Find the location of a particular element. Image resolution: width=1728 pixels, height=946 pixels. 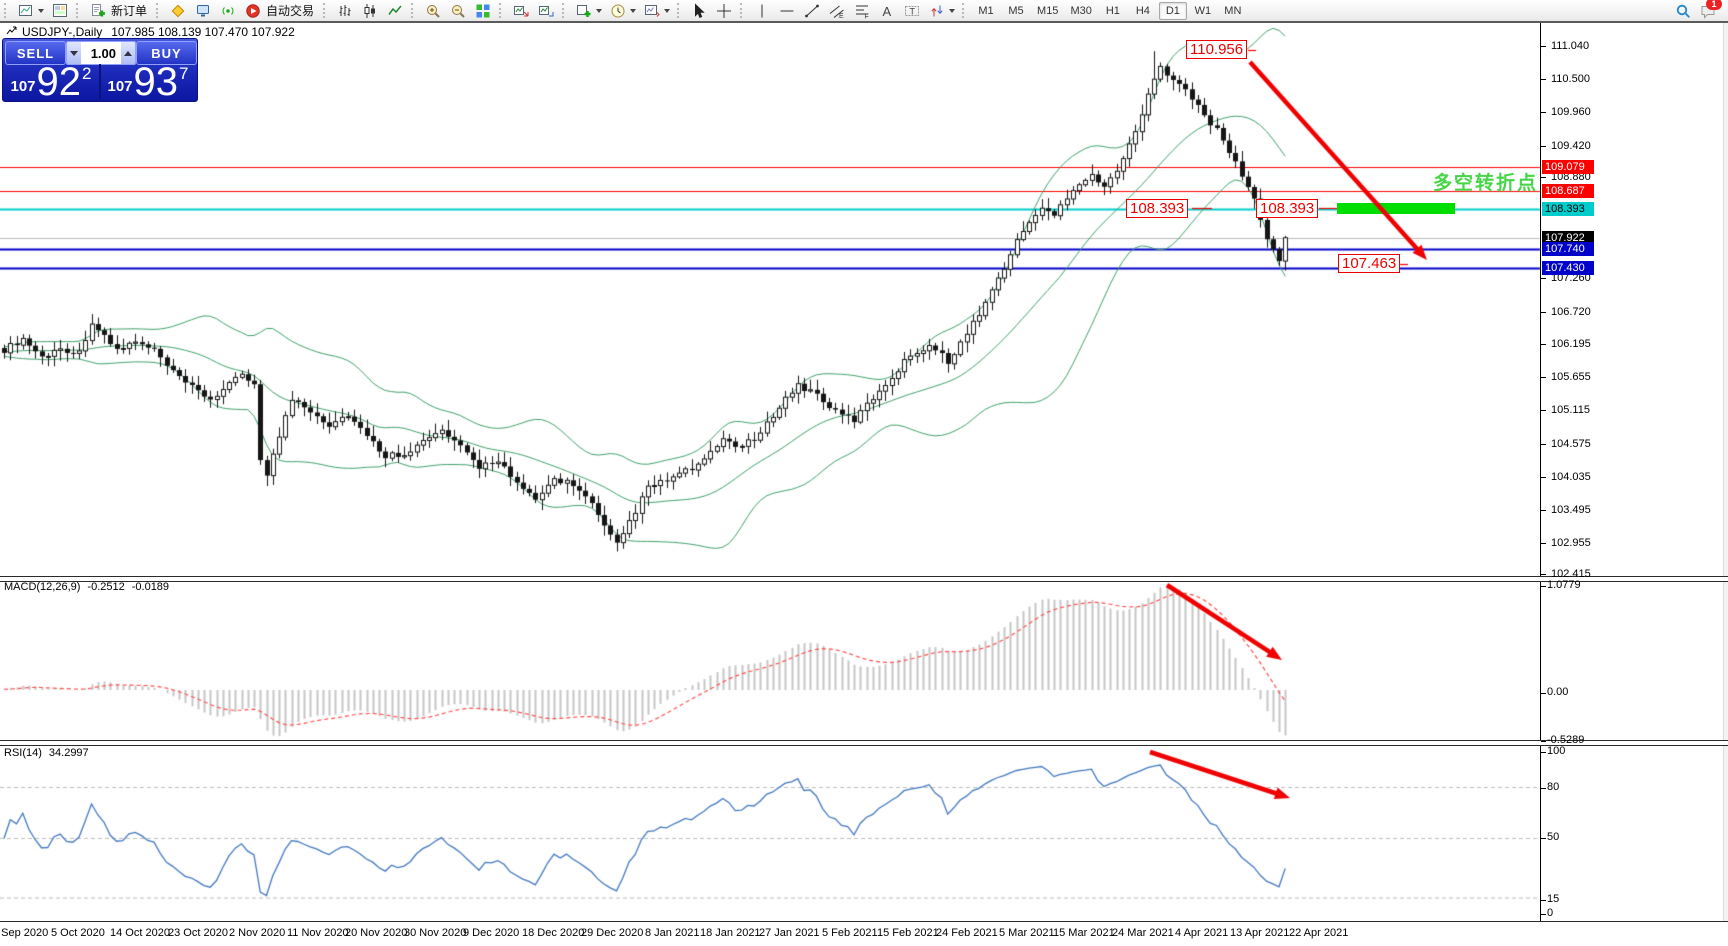

toolbar-button-label: 自动交易 is located at coordinates (290, 11).